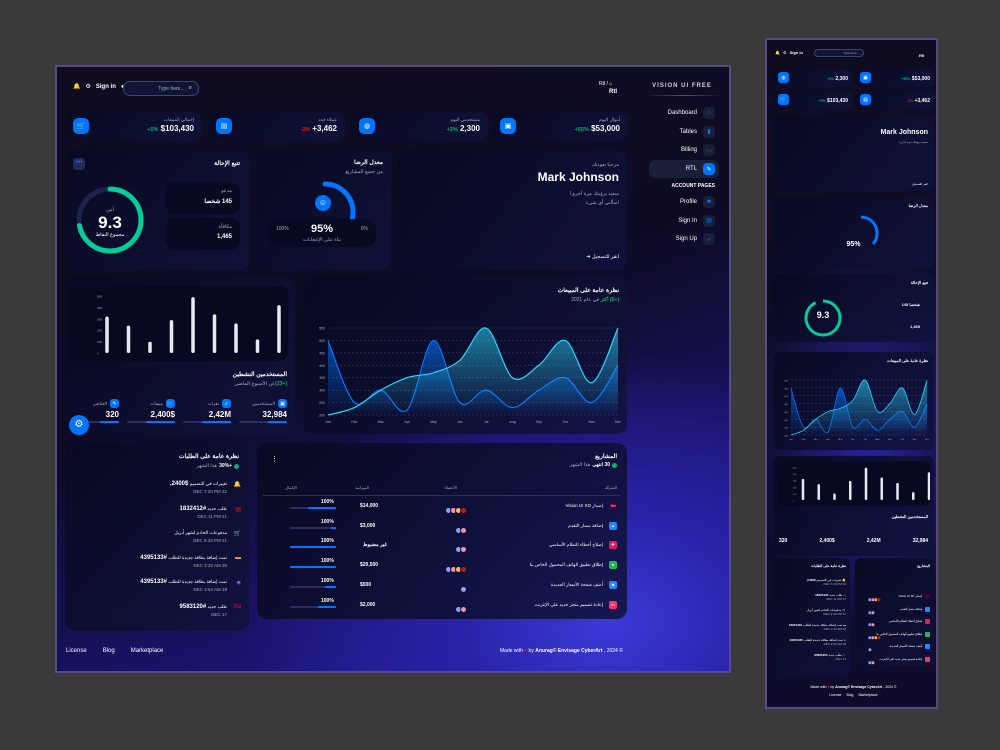  Describe the element at coordinates (618, 422) in the screenshot. I see `x-tick-label: Dec` at that location.